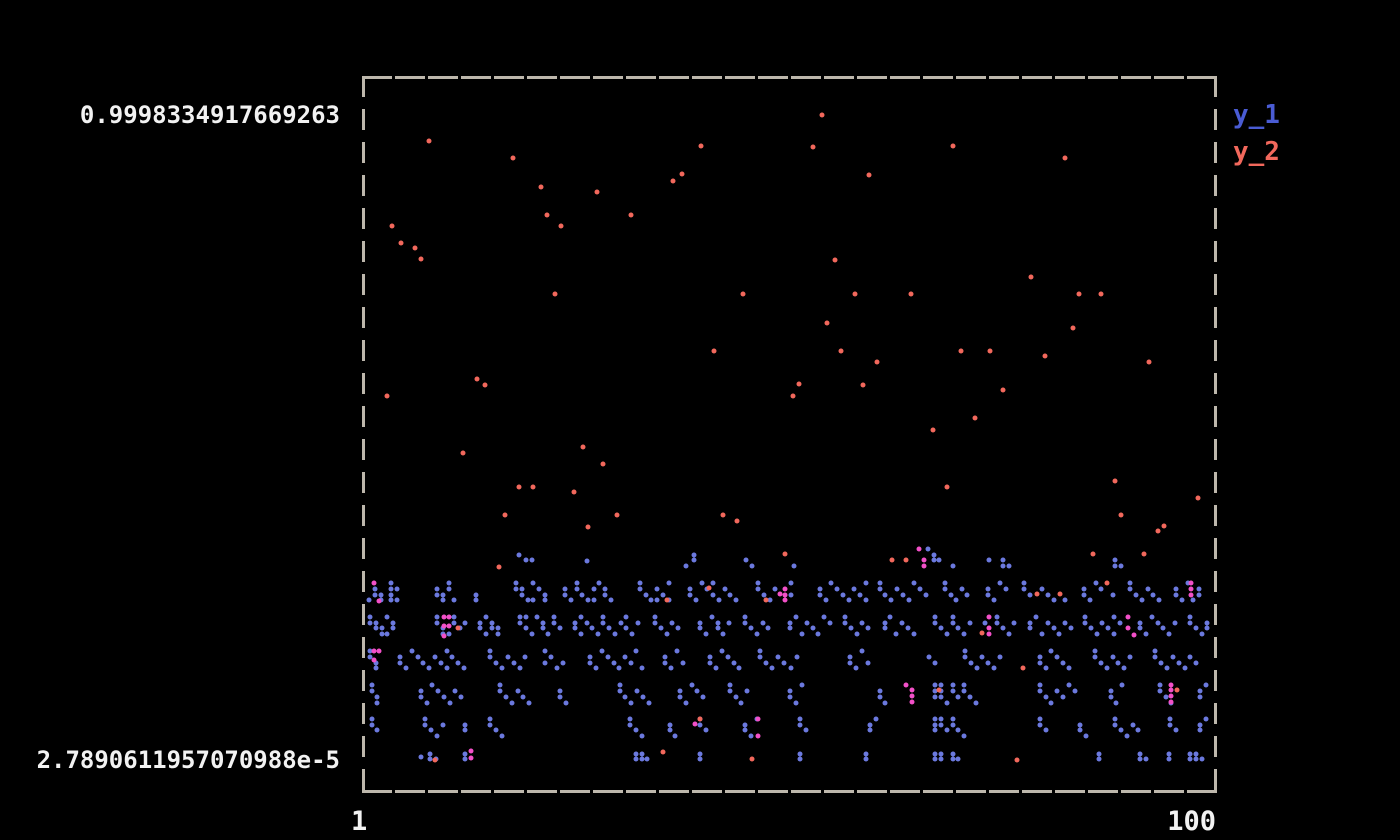 This screenshot has height=840, width=1400. Describe the element at coordinates (188, 760) in the screenshot. I see `y-axis-min-label: 2.7890611957070988e-5` at that location.